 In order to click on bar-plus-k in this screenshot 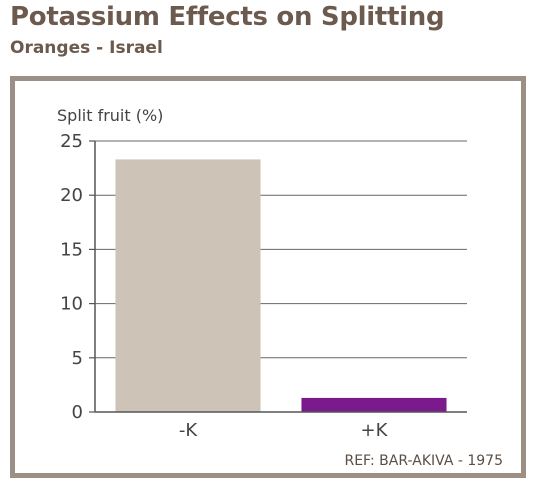, I will do `click(374, 404)`.